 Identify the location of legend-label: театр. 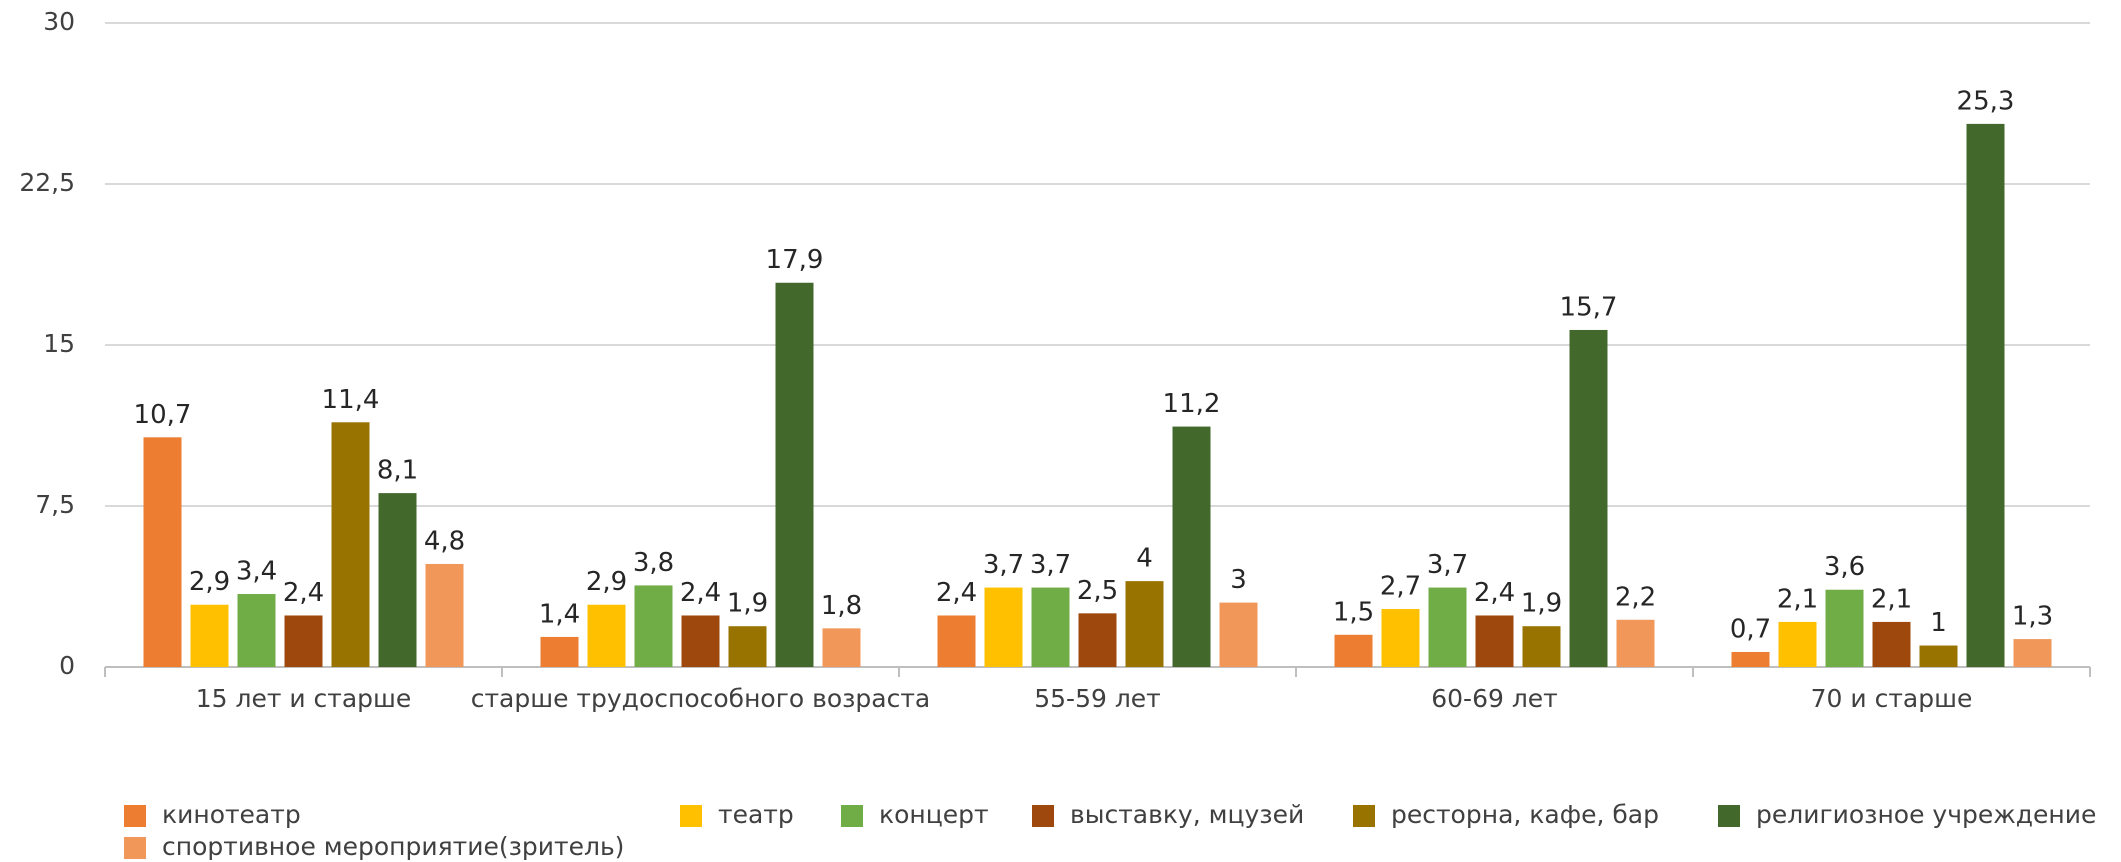
(756, 814).